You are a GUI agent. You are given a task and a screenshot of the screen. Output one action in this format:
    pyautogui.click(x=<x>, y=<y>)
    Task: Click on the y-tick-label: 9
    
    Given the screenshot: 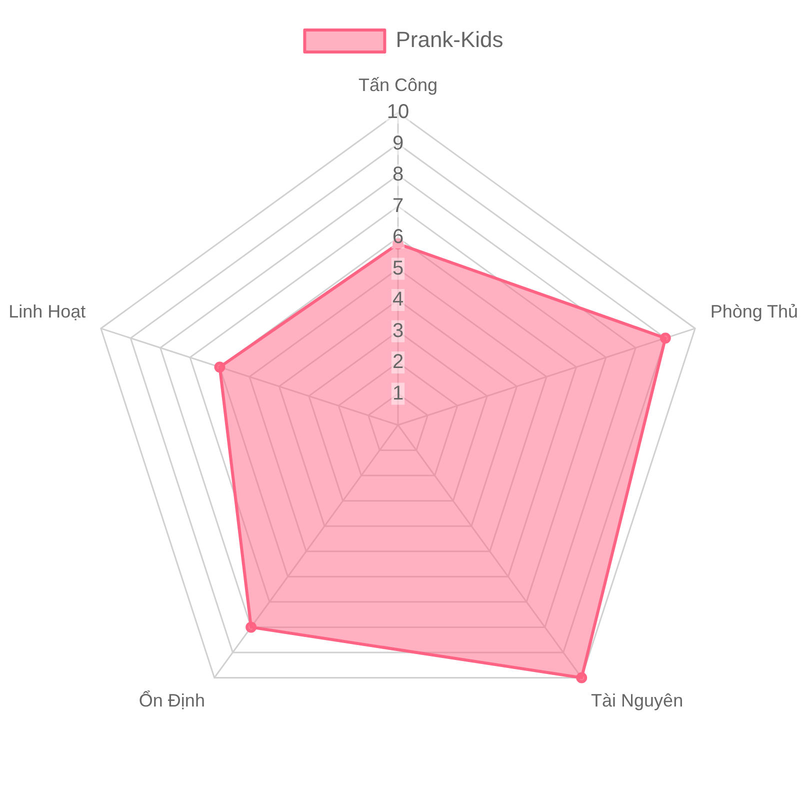 What is the action you would take?
    pyautogui.click(x=398, y=143)
    